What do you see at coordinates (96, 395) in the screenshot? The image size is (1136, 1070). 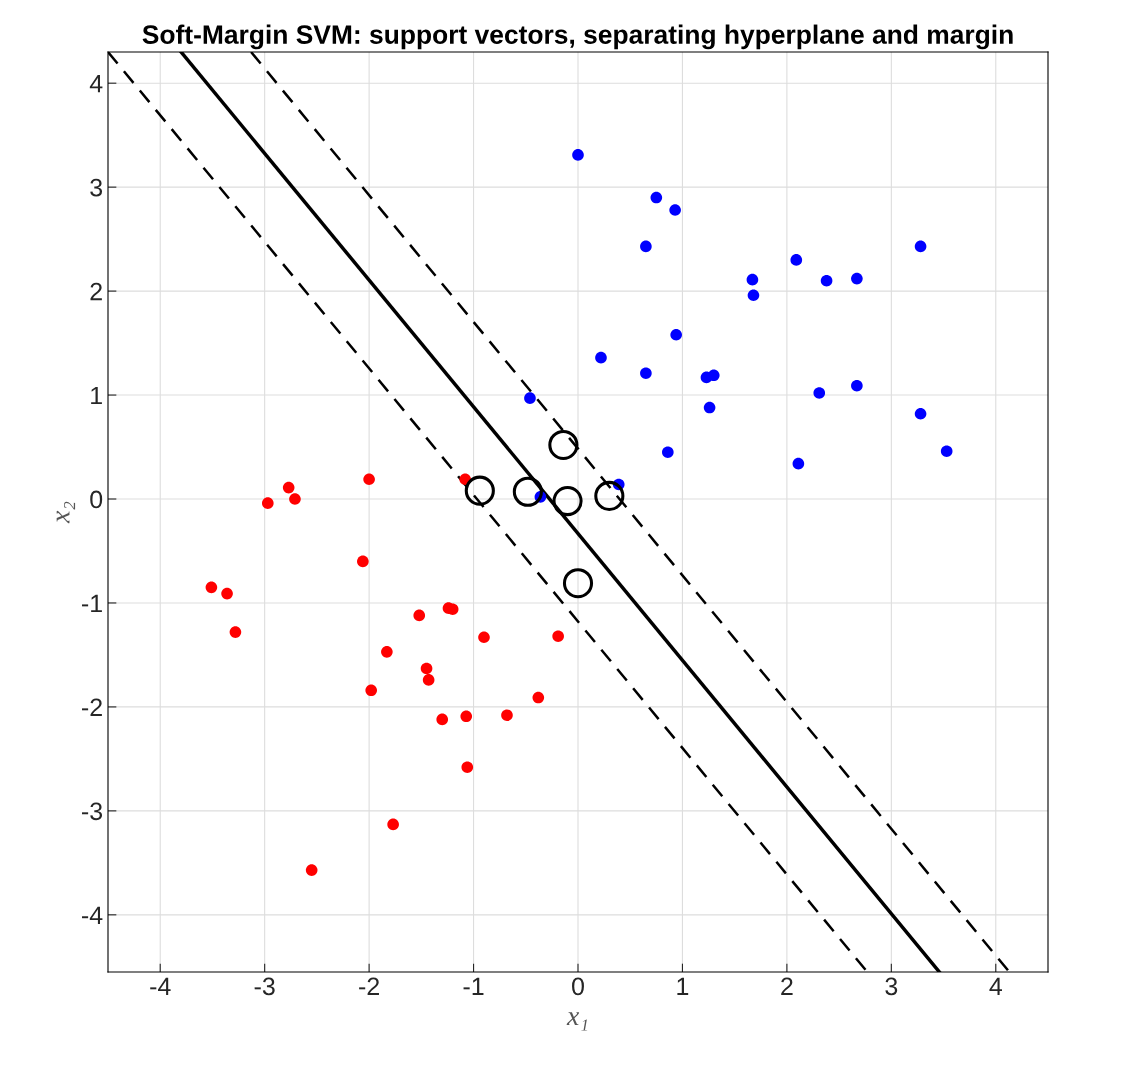 I see `y-tick-label: 1` at bounding box center [96, 395].